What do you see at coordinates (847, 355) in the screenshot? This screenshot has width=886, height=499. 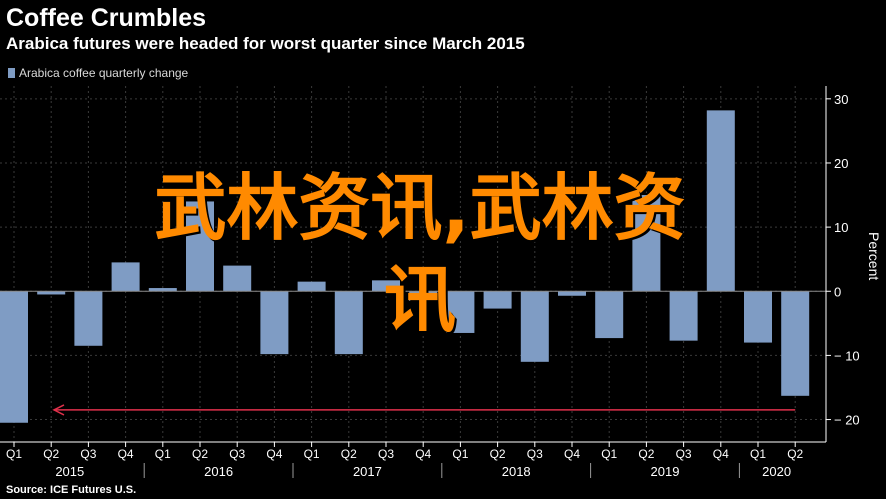 I see `y-tick-label: − 10` at bounding box center [847, 355].